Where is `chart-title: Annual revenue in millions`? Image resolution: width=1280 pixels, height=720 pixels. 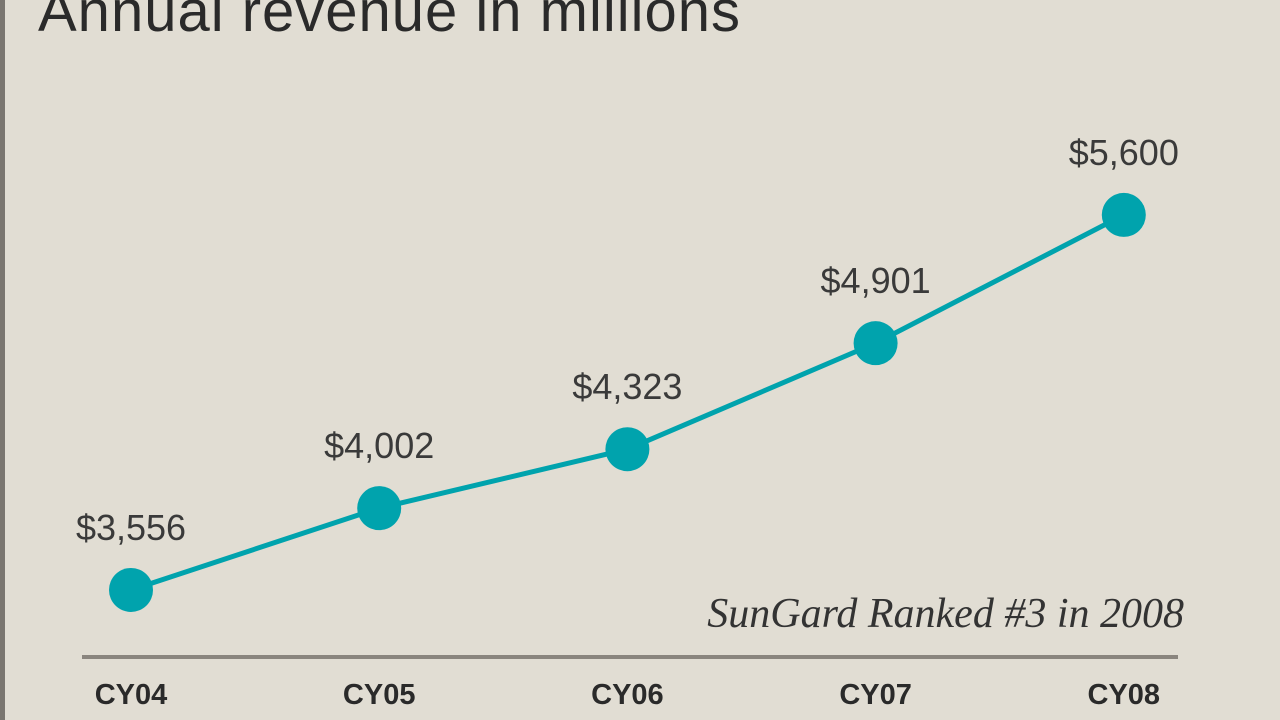 chart-title: Annual revenue in millions is located at coordinates (390, 22).